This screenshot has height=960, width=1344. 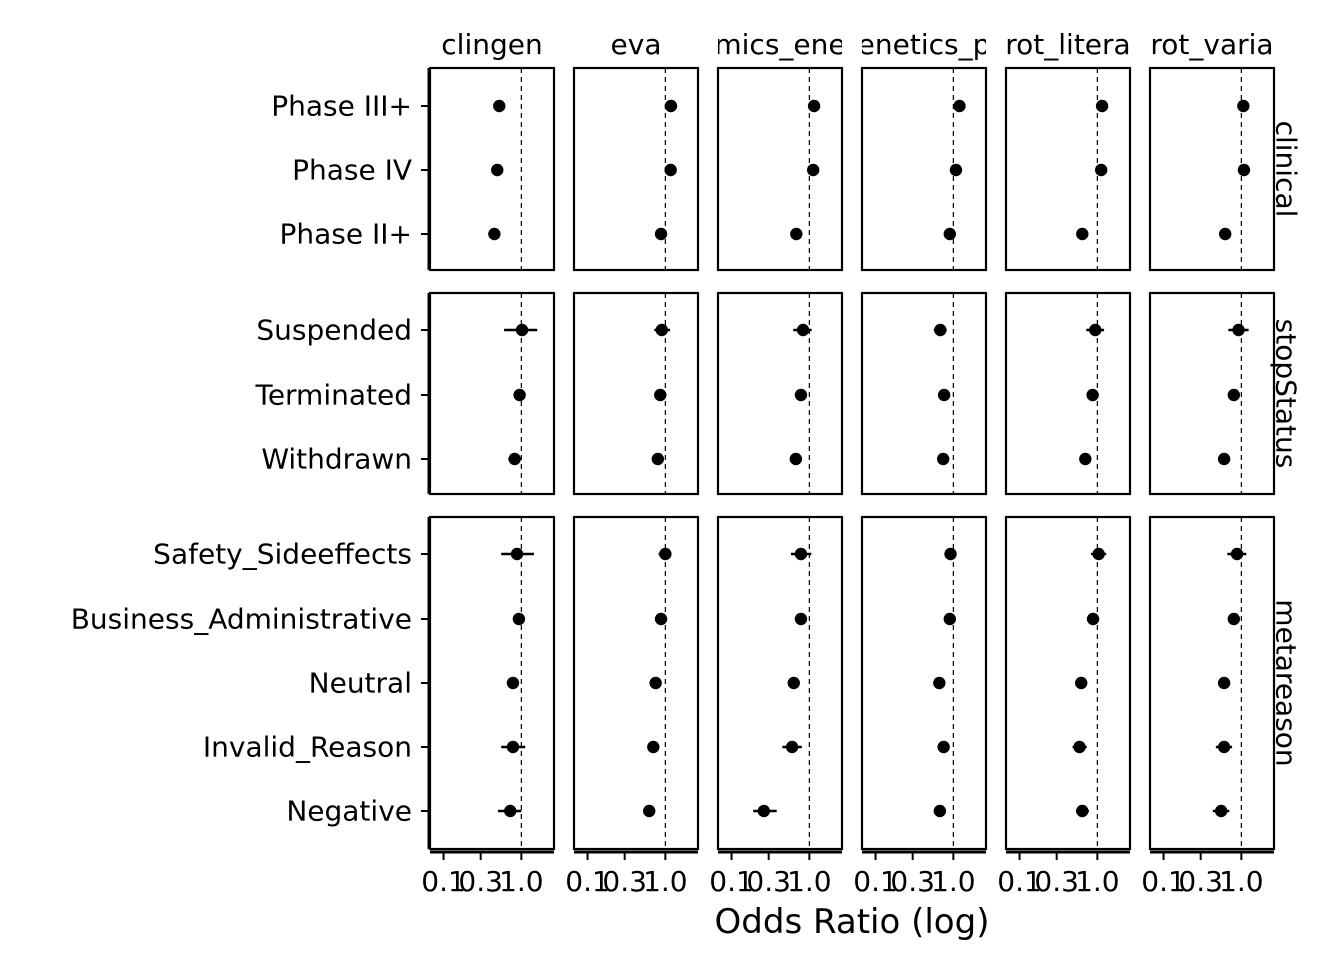 I want to click on category-label: Negative, so click(x=349, y=811).